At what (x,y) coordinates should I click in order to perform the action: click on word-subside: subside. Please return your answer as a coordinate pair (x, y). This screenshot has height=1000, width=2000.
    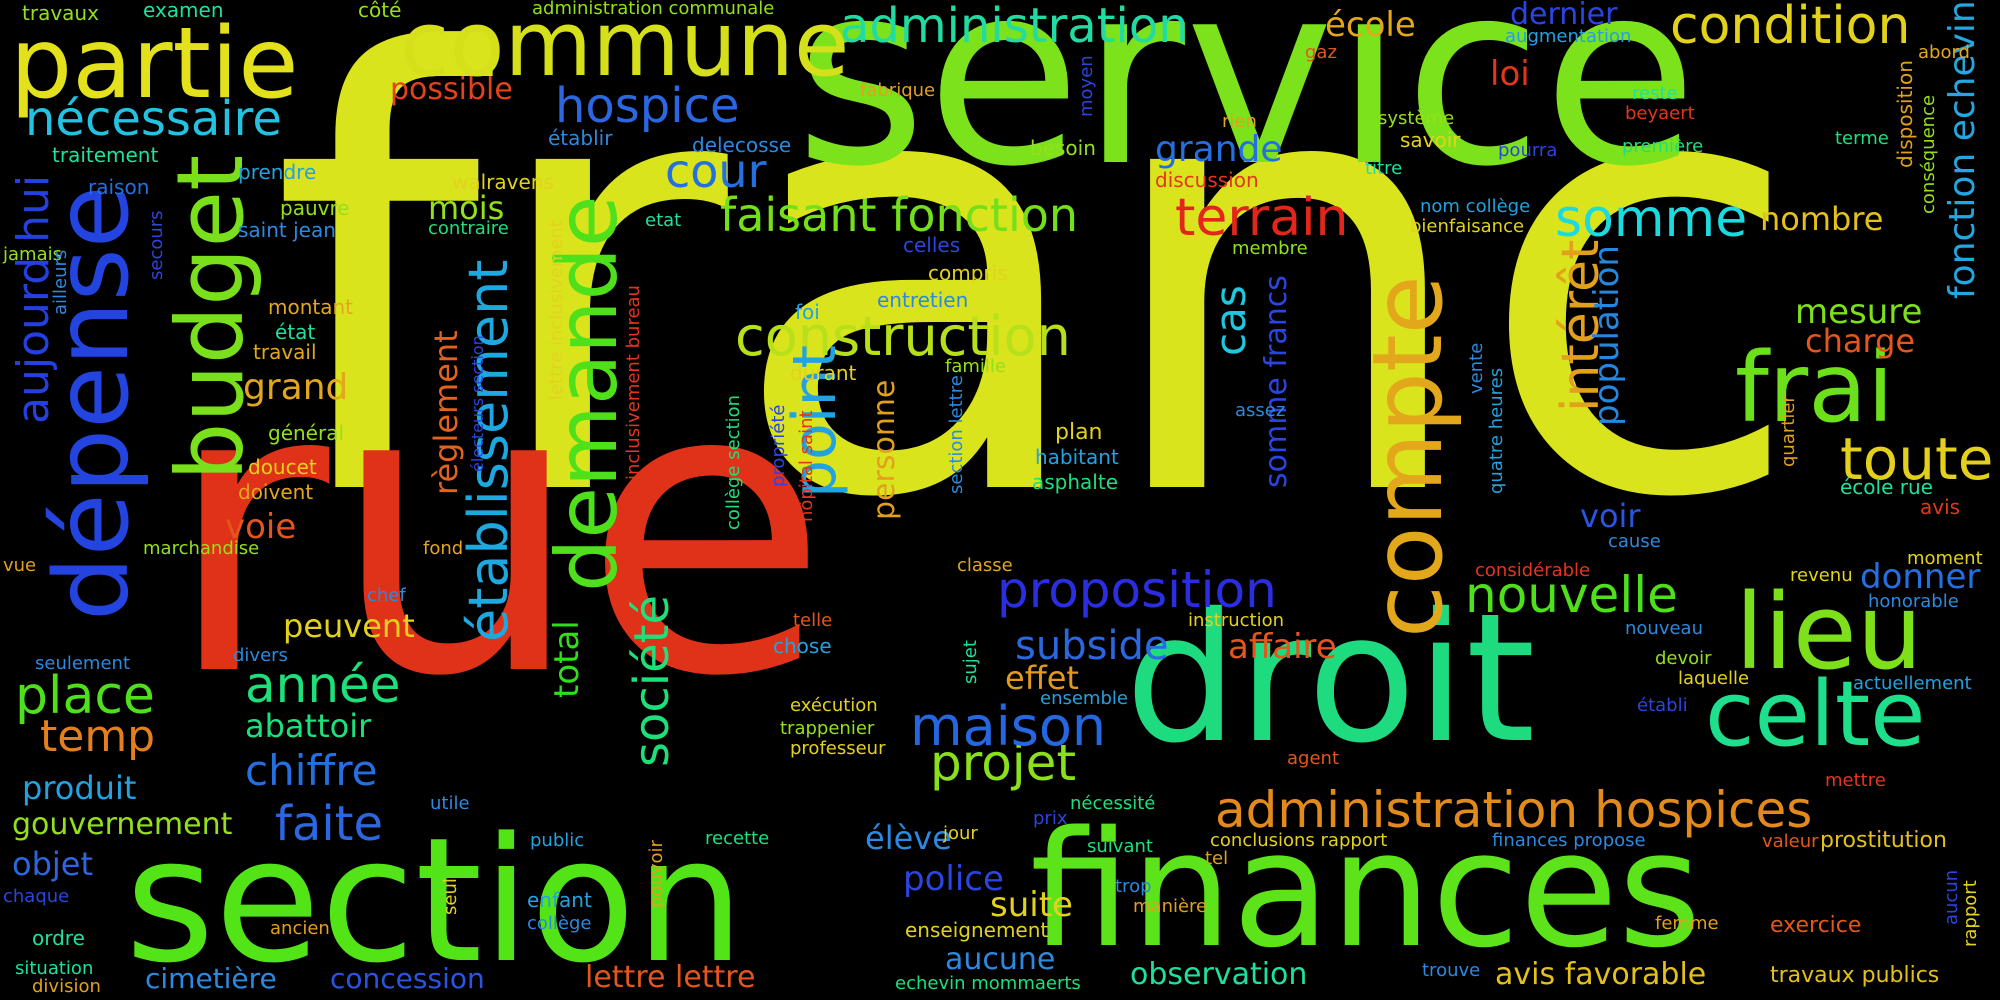
    Looking at the image, I should click on (1092, 646).